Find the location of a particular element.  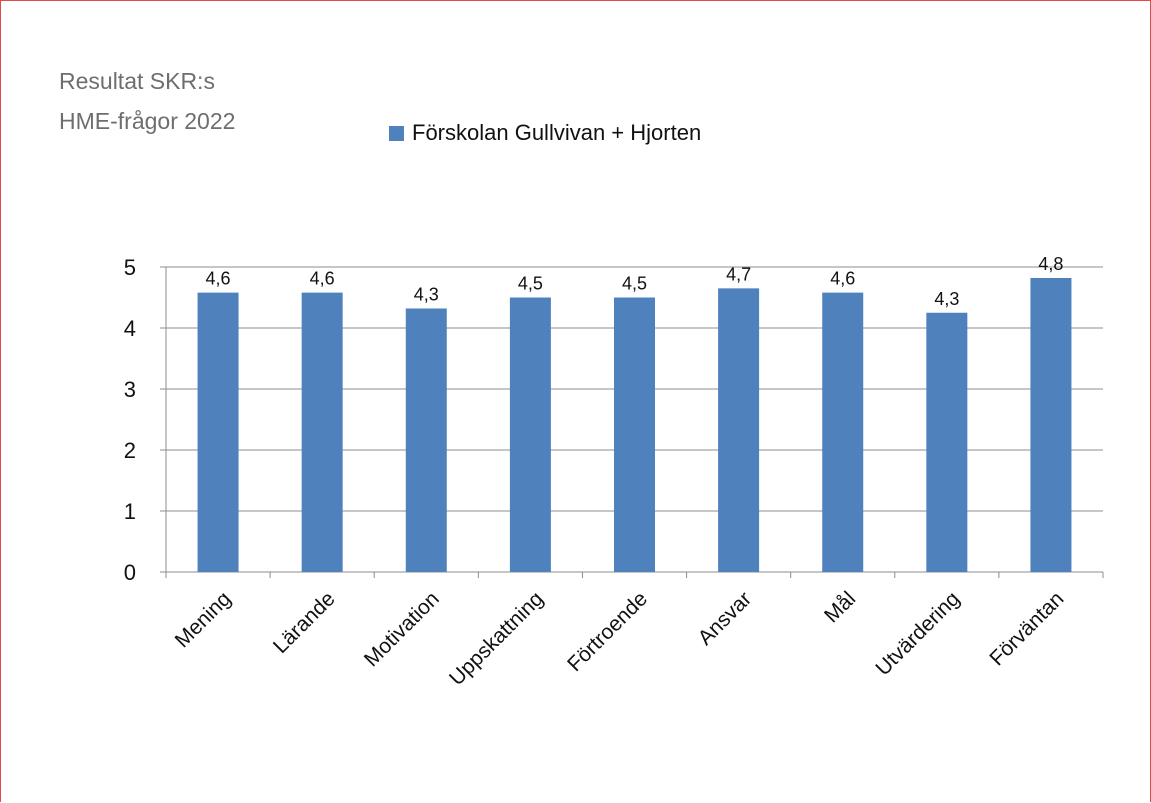

x-tick-label: Ansvar is located at coordinates (725, 618).